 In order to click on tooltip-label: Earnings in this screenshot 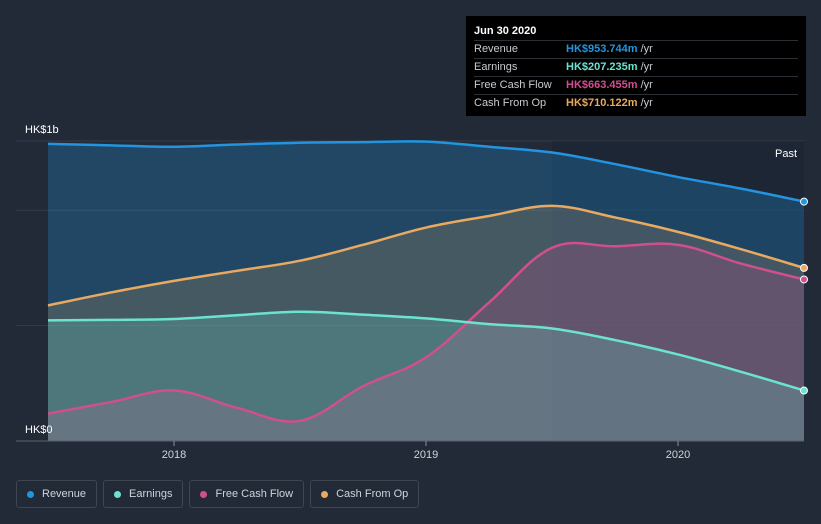, I will do `click(496, 67)`.